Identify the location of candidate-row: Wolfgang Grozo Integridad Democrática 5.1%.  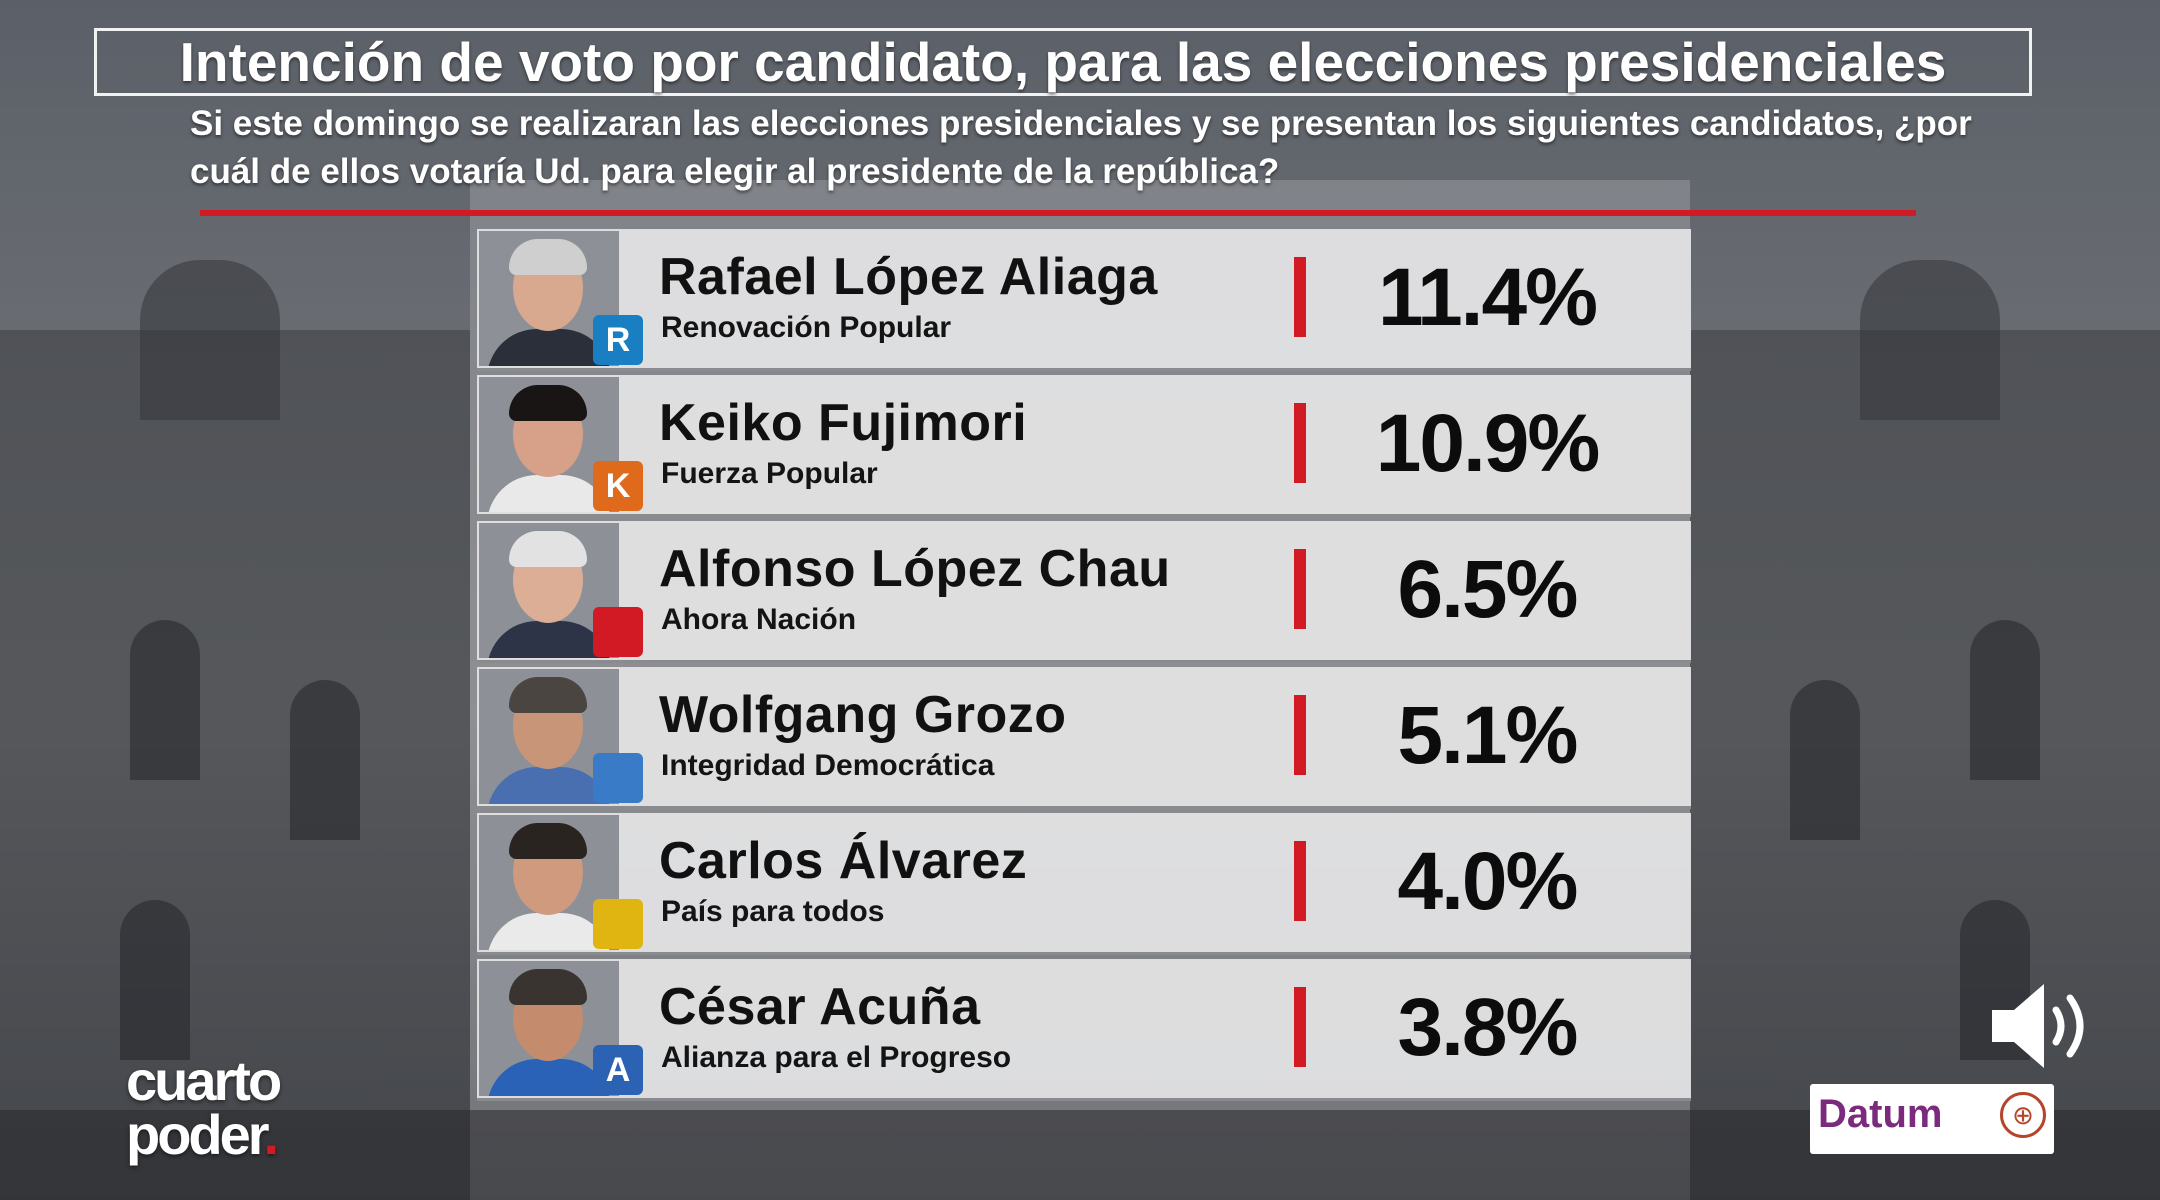
(1084, 738).